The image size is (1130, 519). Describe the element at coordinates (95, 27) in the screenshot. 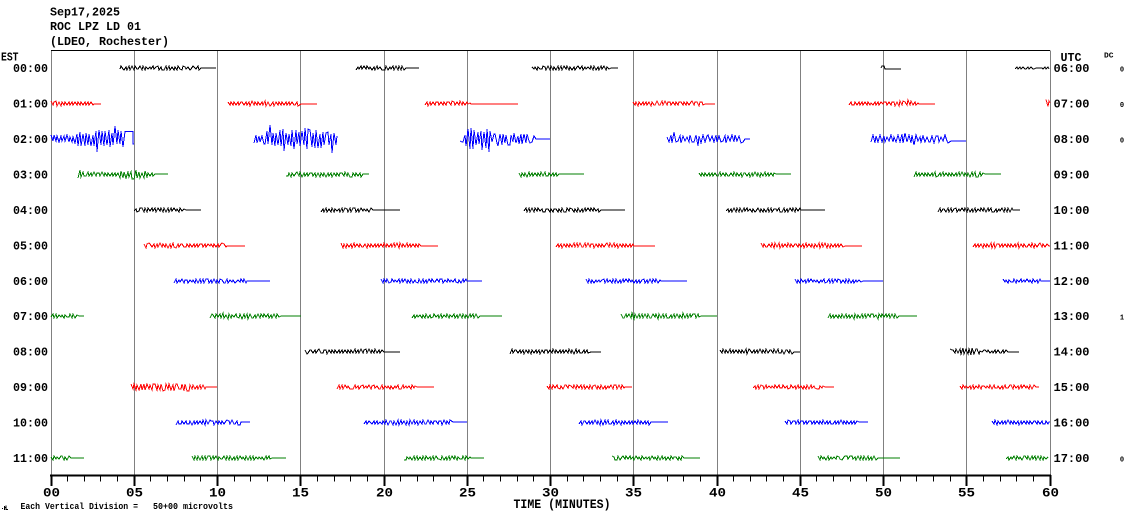

I see `svg-text: ROC LPZ LD 01` at that location.